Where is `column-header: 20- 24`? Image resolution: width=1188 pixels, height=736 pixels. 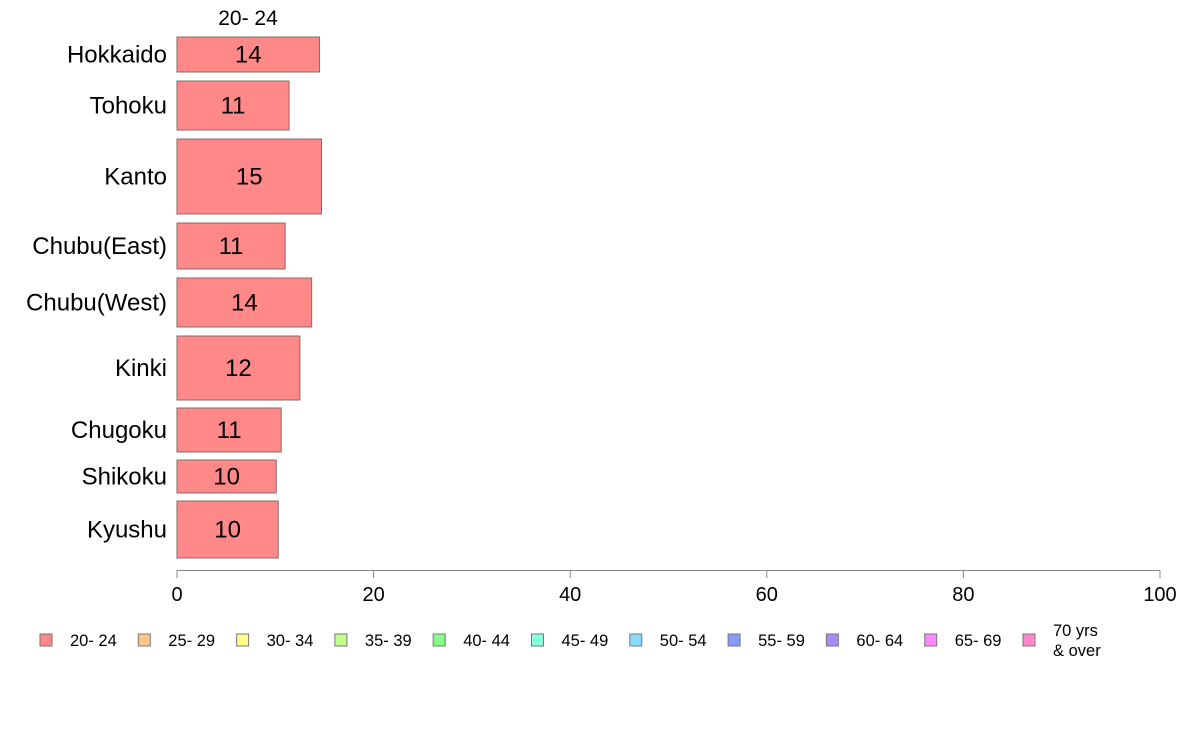 column-header: 20- 24 is located at coordinates (248, 18).